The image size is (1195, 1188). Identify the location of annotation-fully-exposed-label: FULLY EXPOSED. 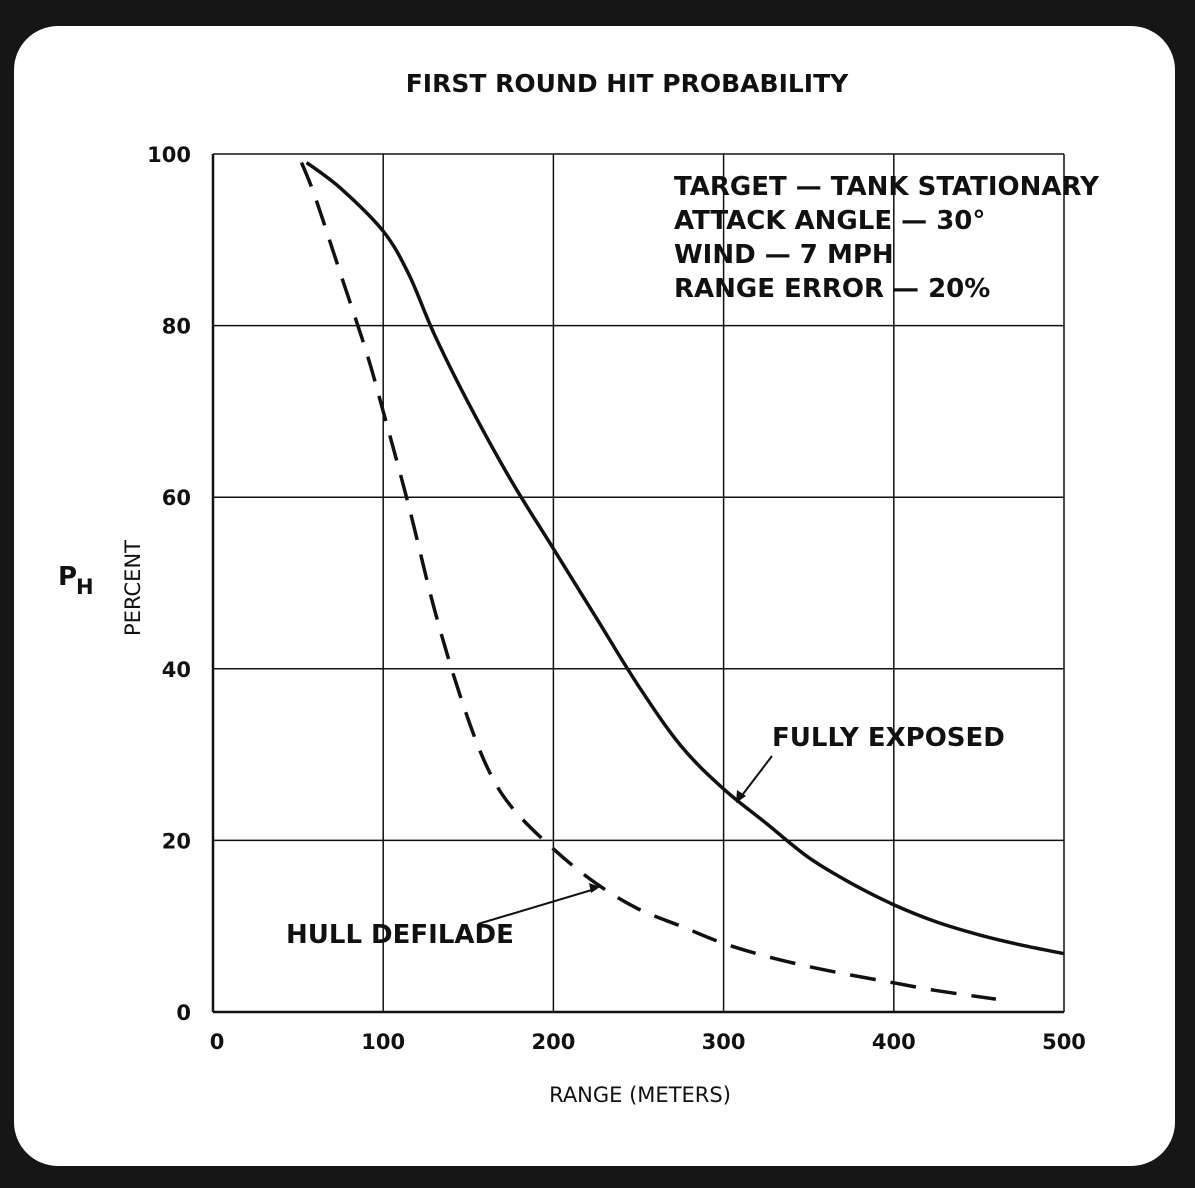
(888, 738).